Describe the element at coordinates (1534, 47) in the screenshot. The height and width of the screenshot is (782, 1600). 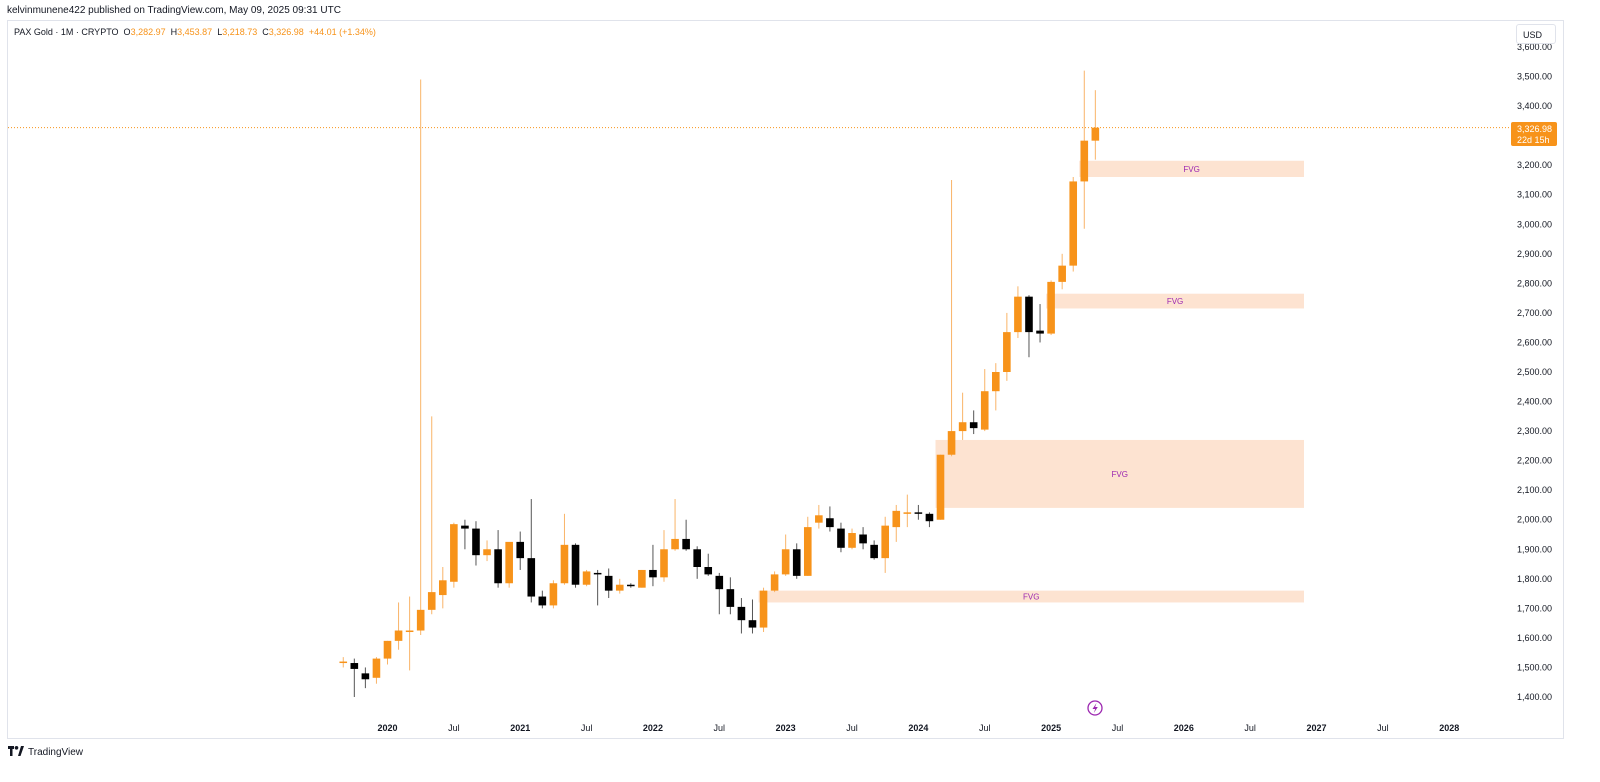
I see `y-tick-label: 3,600.00` at that location.